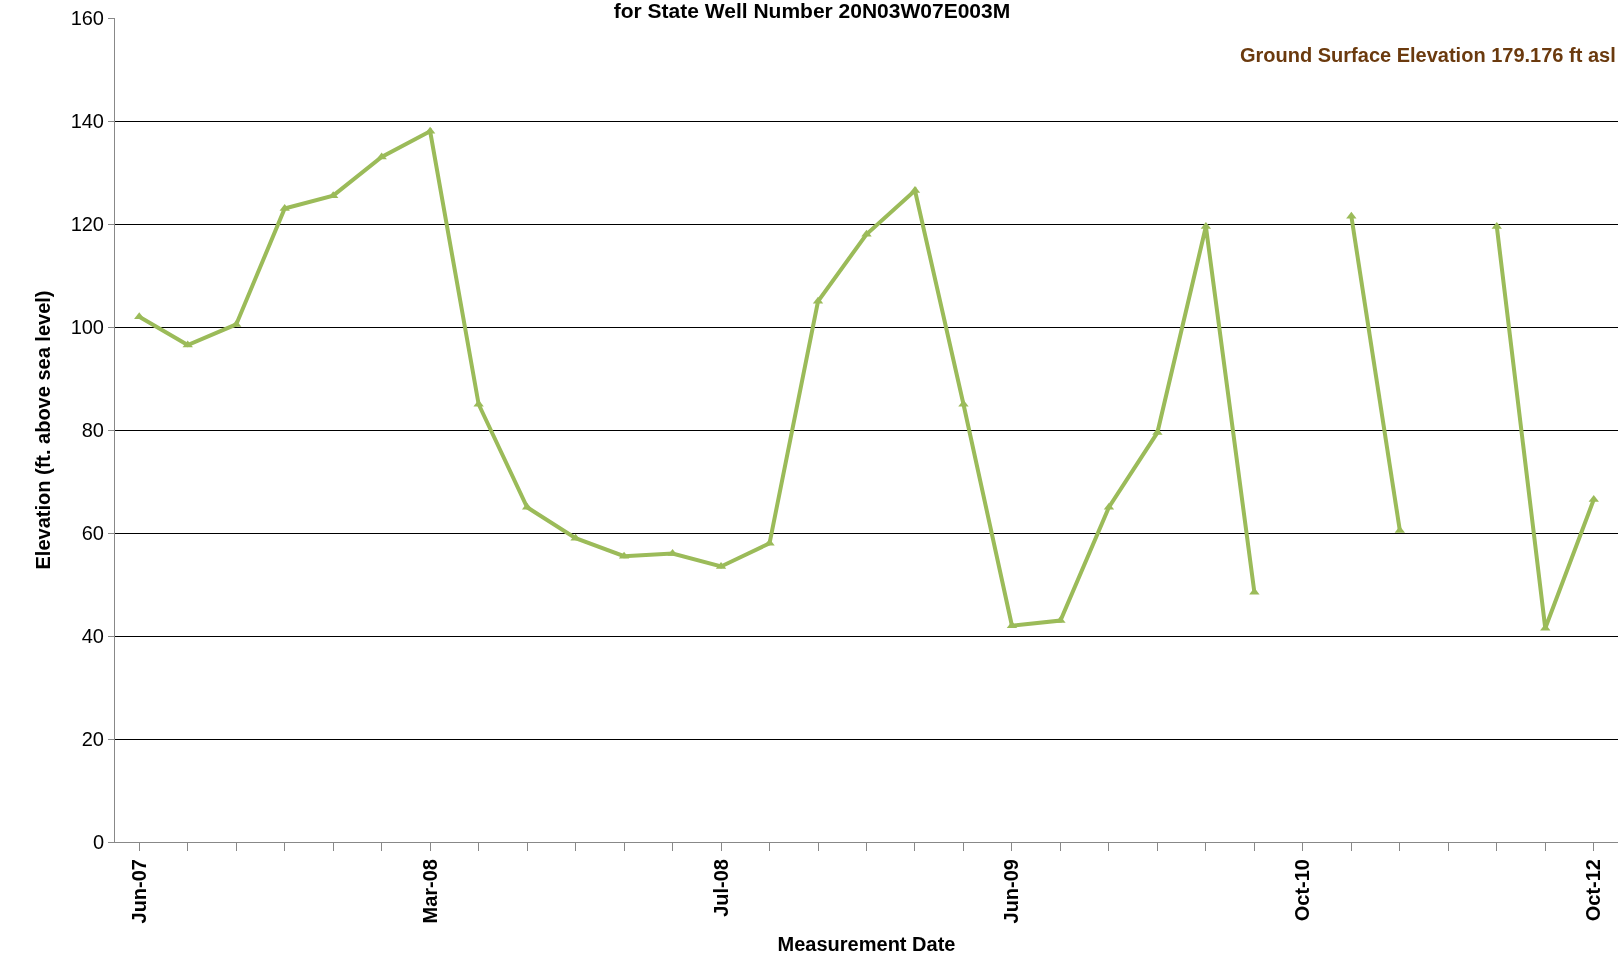 This screenshot has width=1624, height=972. I want to click on y-axis-title: Elevation (ft. above sea level), so click(43, 430).